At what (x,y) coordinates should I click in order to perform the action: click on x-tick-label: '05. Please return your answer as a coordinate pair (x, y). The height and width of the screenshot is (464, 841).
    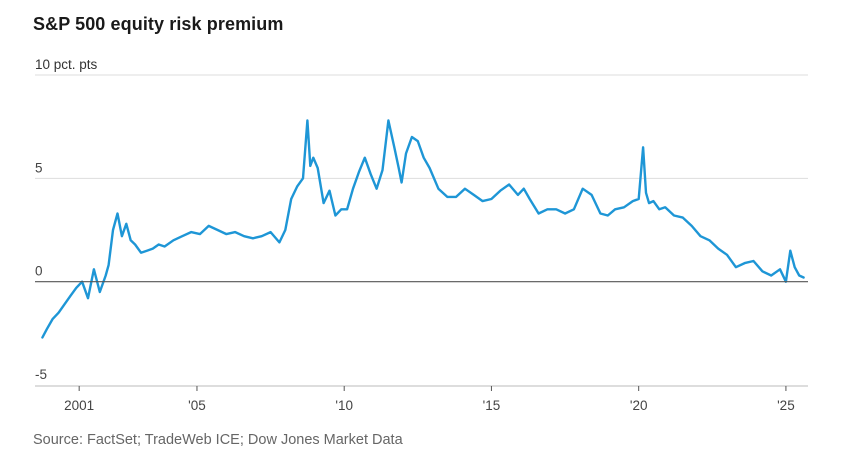
    Looking at the image, I should click on (197, 405).